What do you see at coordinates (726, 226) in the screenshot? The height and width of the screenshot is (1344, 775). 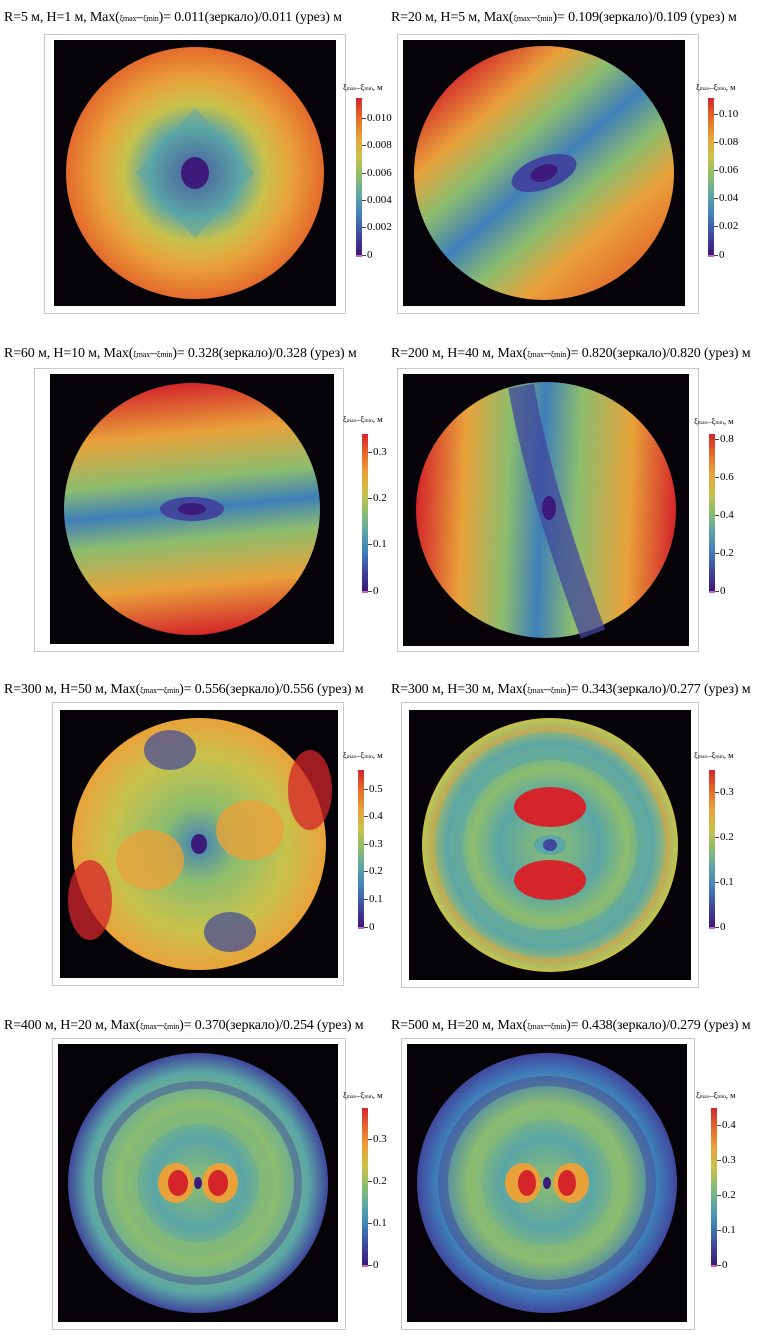 I see `colorbar-tick-label: 0.02` at bounding box center [726, 226].